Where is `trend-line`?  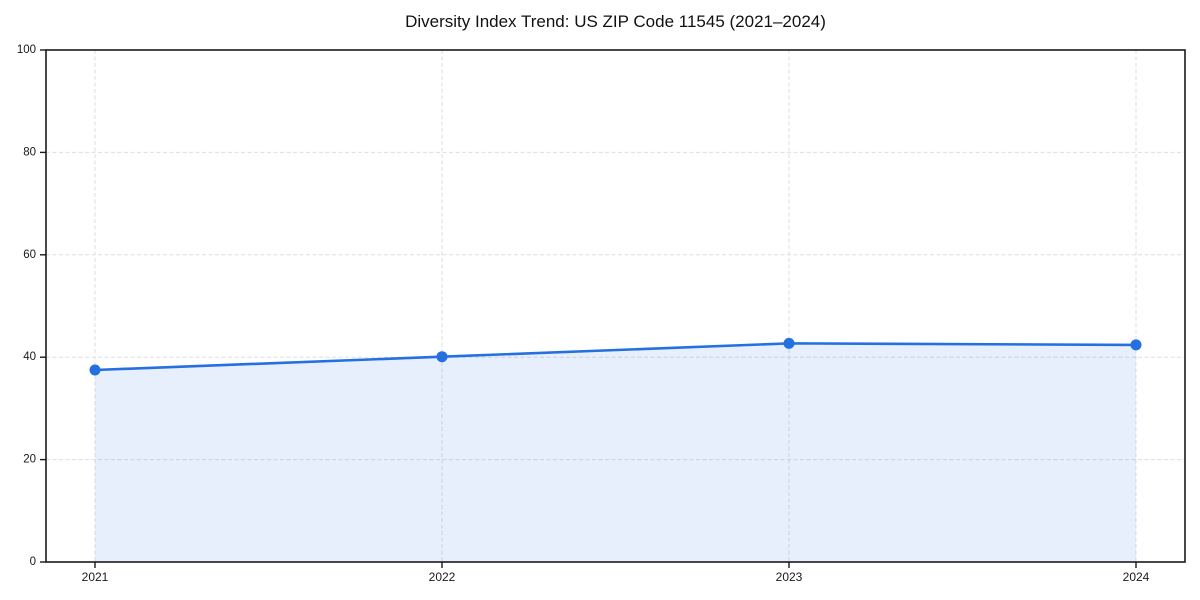
trend-line is located at coordinates (615, 357).